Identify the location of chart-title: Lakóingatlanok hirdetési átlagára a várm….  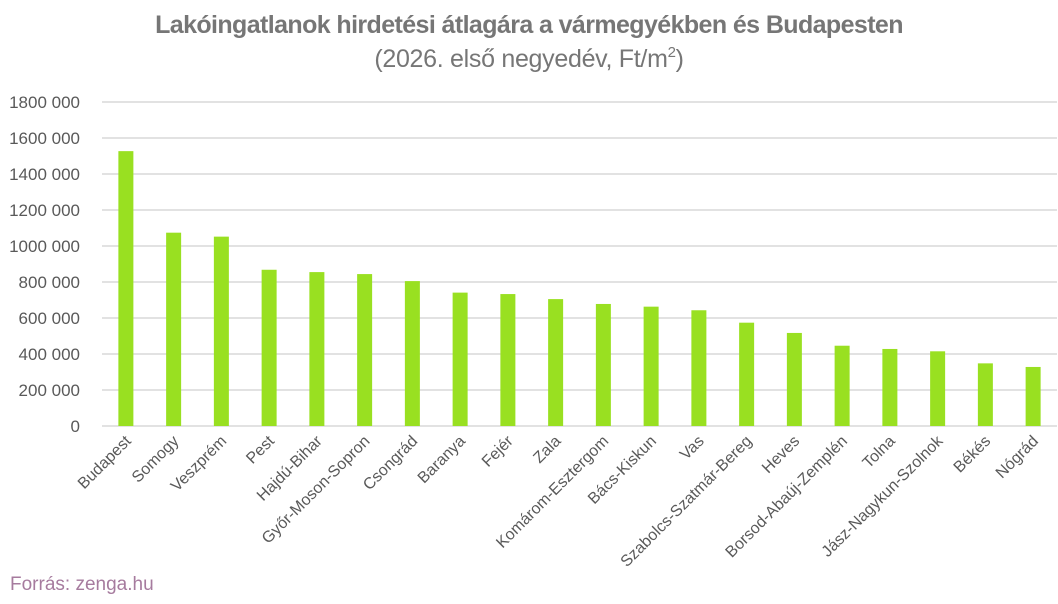
(529, 25).